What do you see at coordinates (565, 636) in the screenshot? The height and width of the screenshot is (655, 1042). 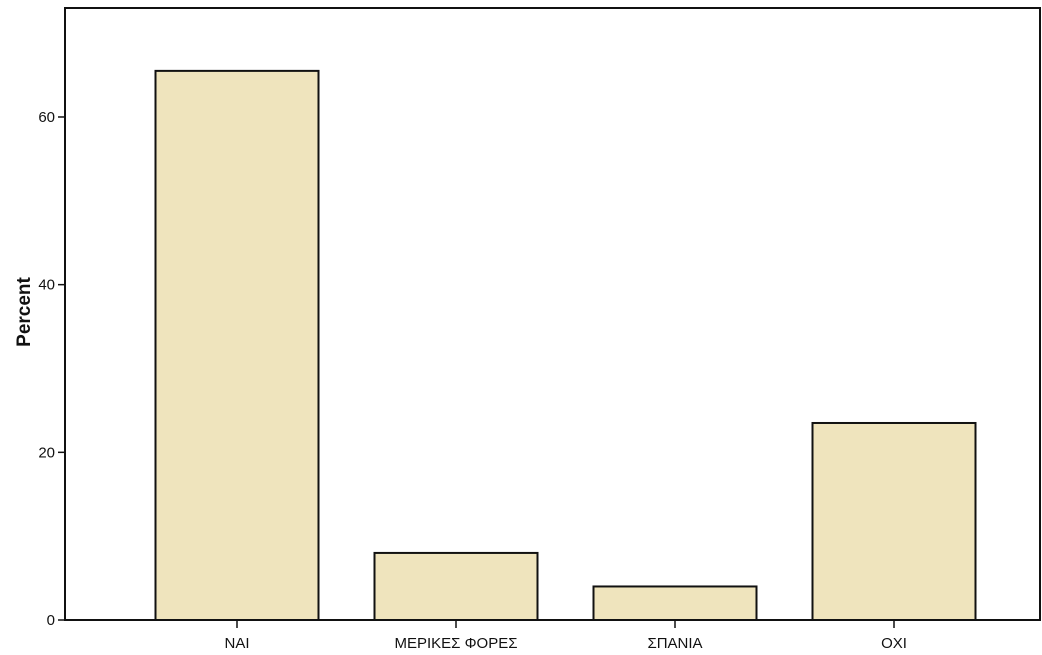 I see `x-axis: ΝΑΙ ΜΕΡΙΚΕΣ ΦΟΡΕΣ ΣΠΑΝΙΑ ΟΧΙ` at bounding box center [565, 636].